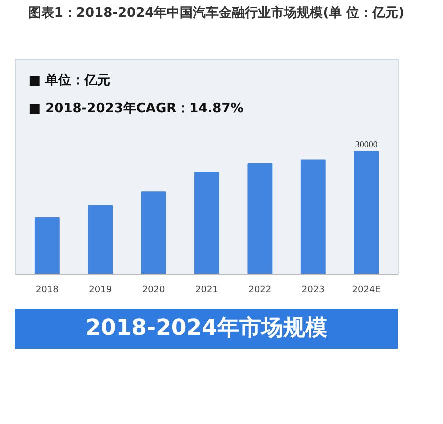  I want to click on x-tick-label: 2023, so click(313, 291).